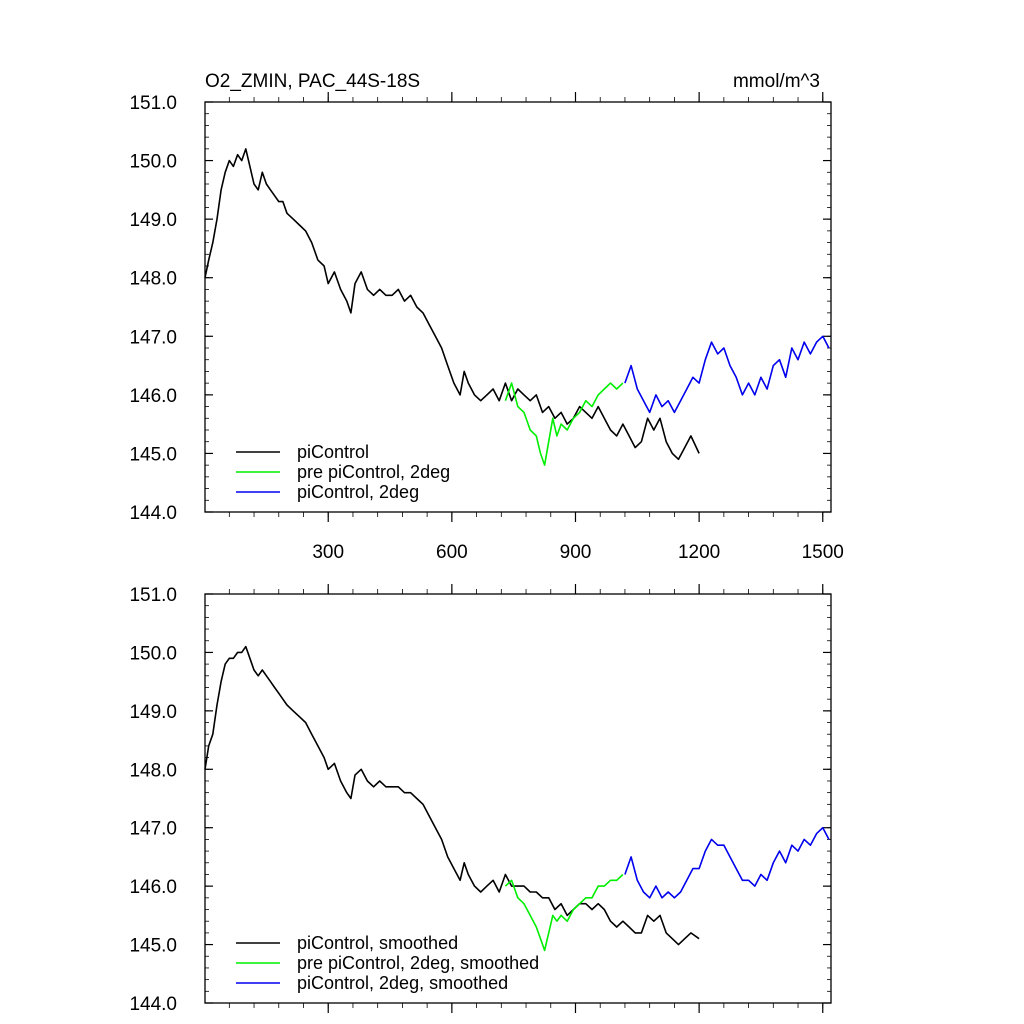  What do you see at coordinates (333, 452) in the screenshot?
I see `legend-label-1: piControl` at bounding box center [333, 452].